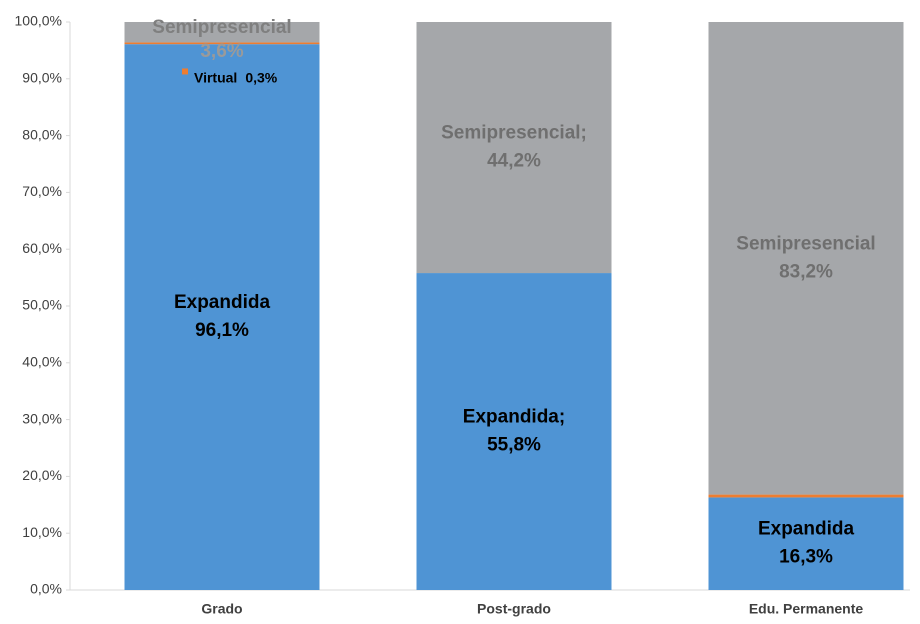  I want to click on y-tick-label: 0,0%, so click(46, 589).